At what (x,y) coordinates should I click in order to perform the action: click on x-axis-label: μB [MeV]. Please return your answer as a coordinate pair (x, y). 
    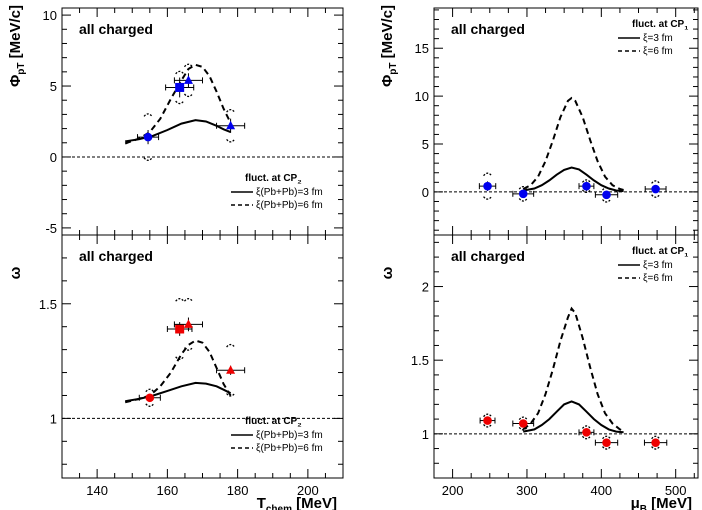
    Looking at the image, I should click on (661, 502).